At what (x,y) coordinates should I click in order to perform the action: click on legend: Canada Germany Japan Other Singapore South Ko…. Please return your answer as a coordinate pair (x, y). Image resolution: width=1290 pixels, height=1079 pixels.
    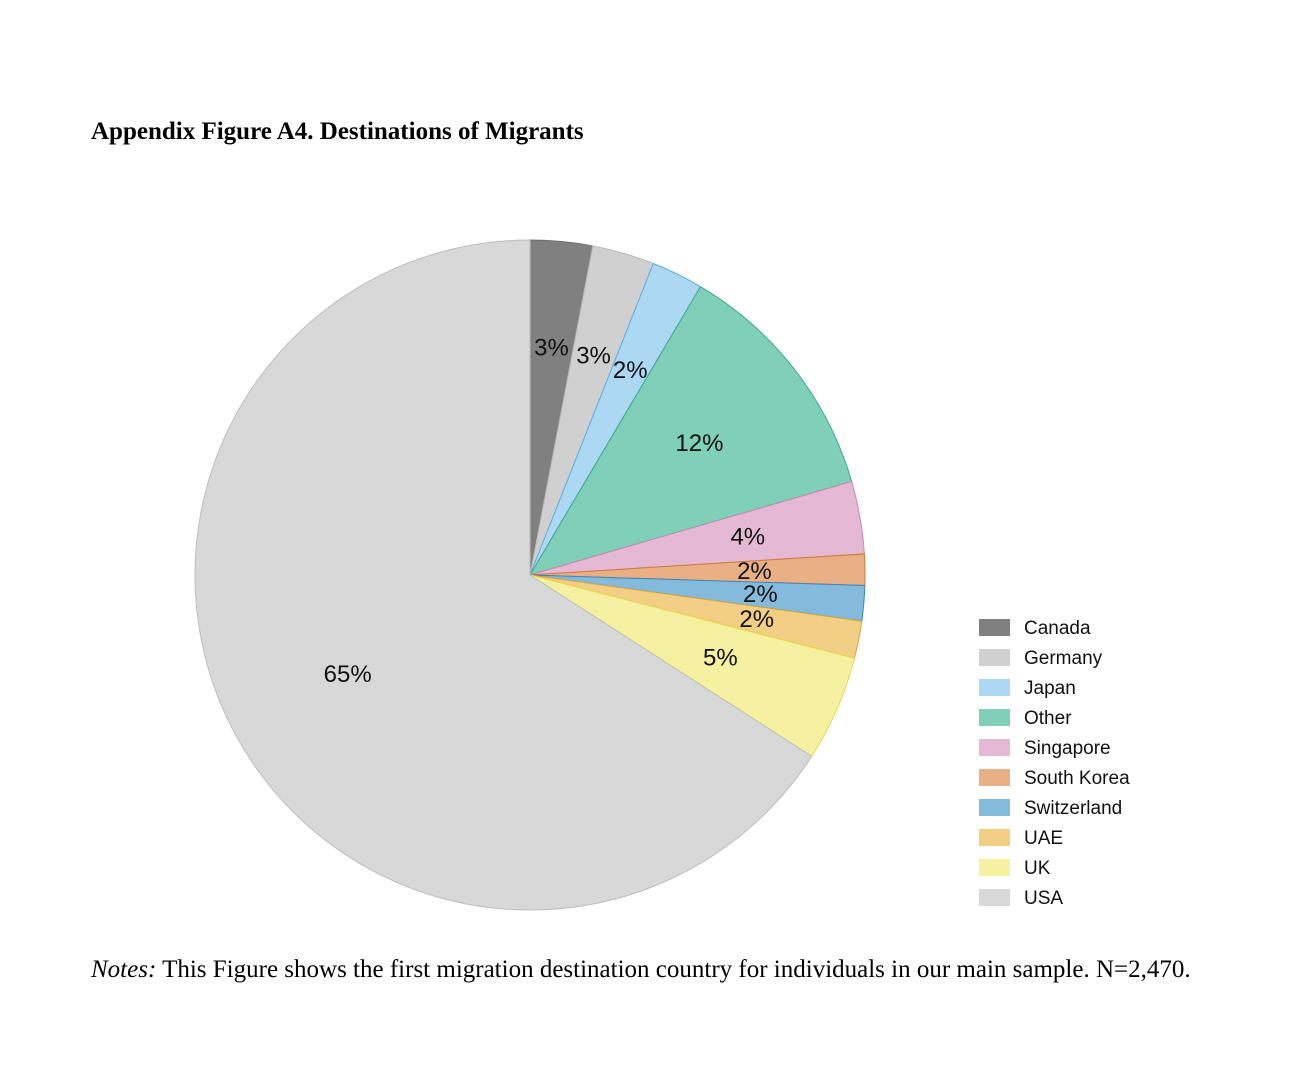
    Looking at the image, I should click on (1054, 763).